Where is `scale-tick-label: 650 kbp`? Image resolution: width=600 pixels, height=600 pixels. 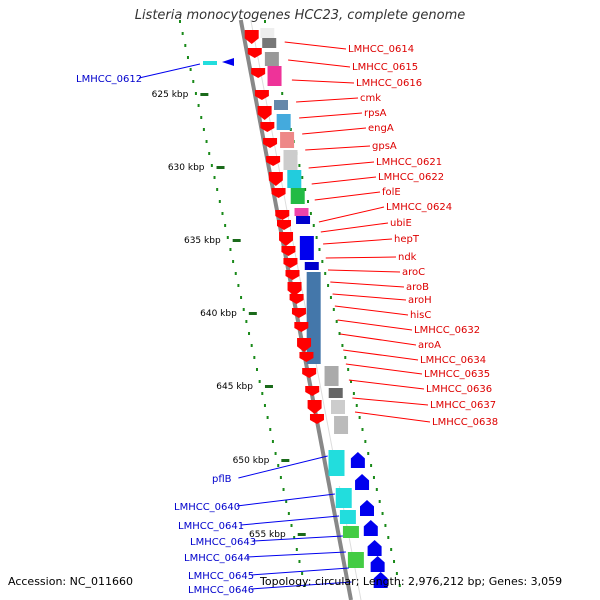
scale-tick-label: 650 kbp is located at coordinates (251, 461).